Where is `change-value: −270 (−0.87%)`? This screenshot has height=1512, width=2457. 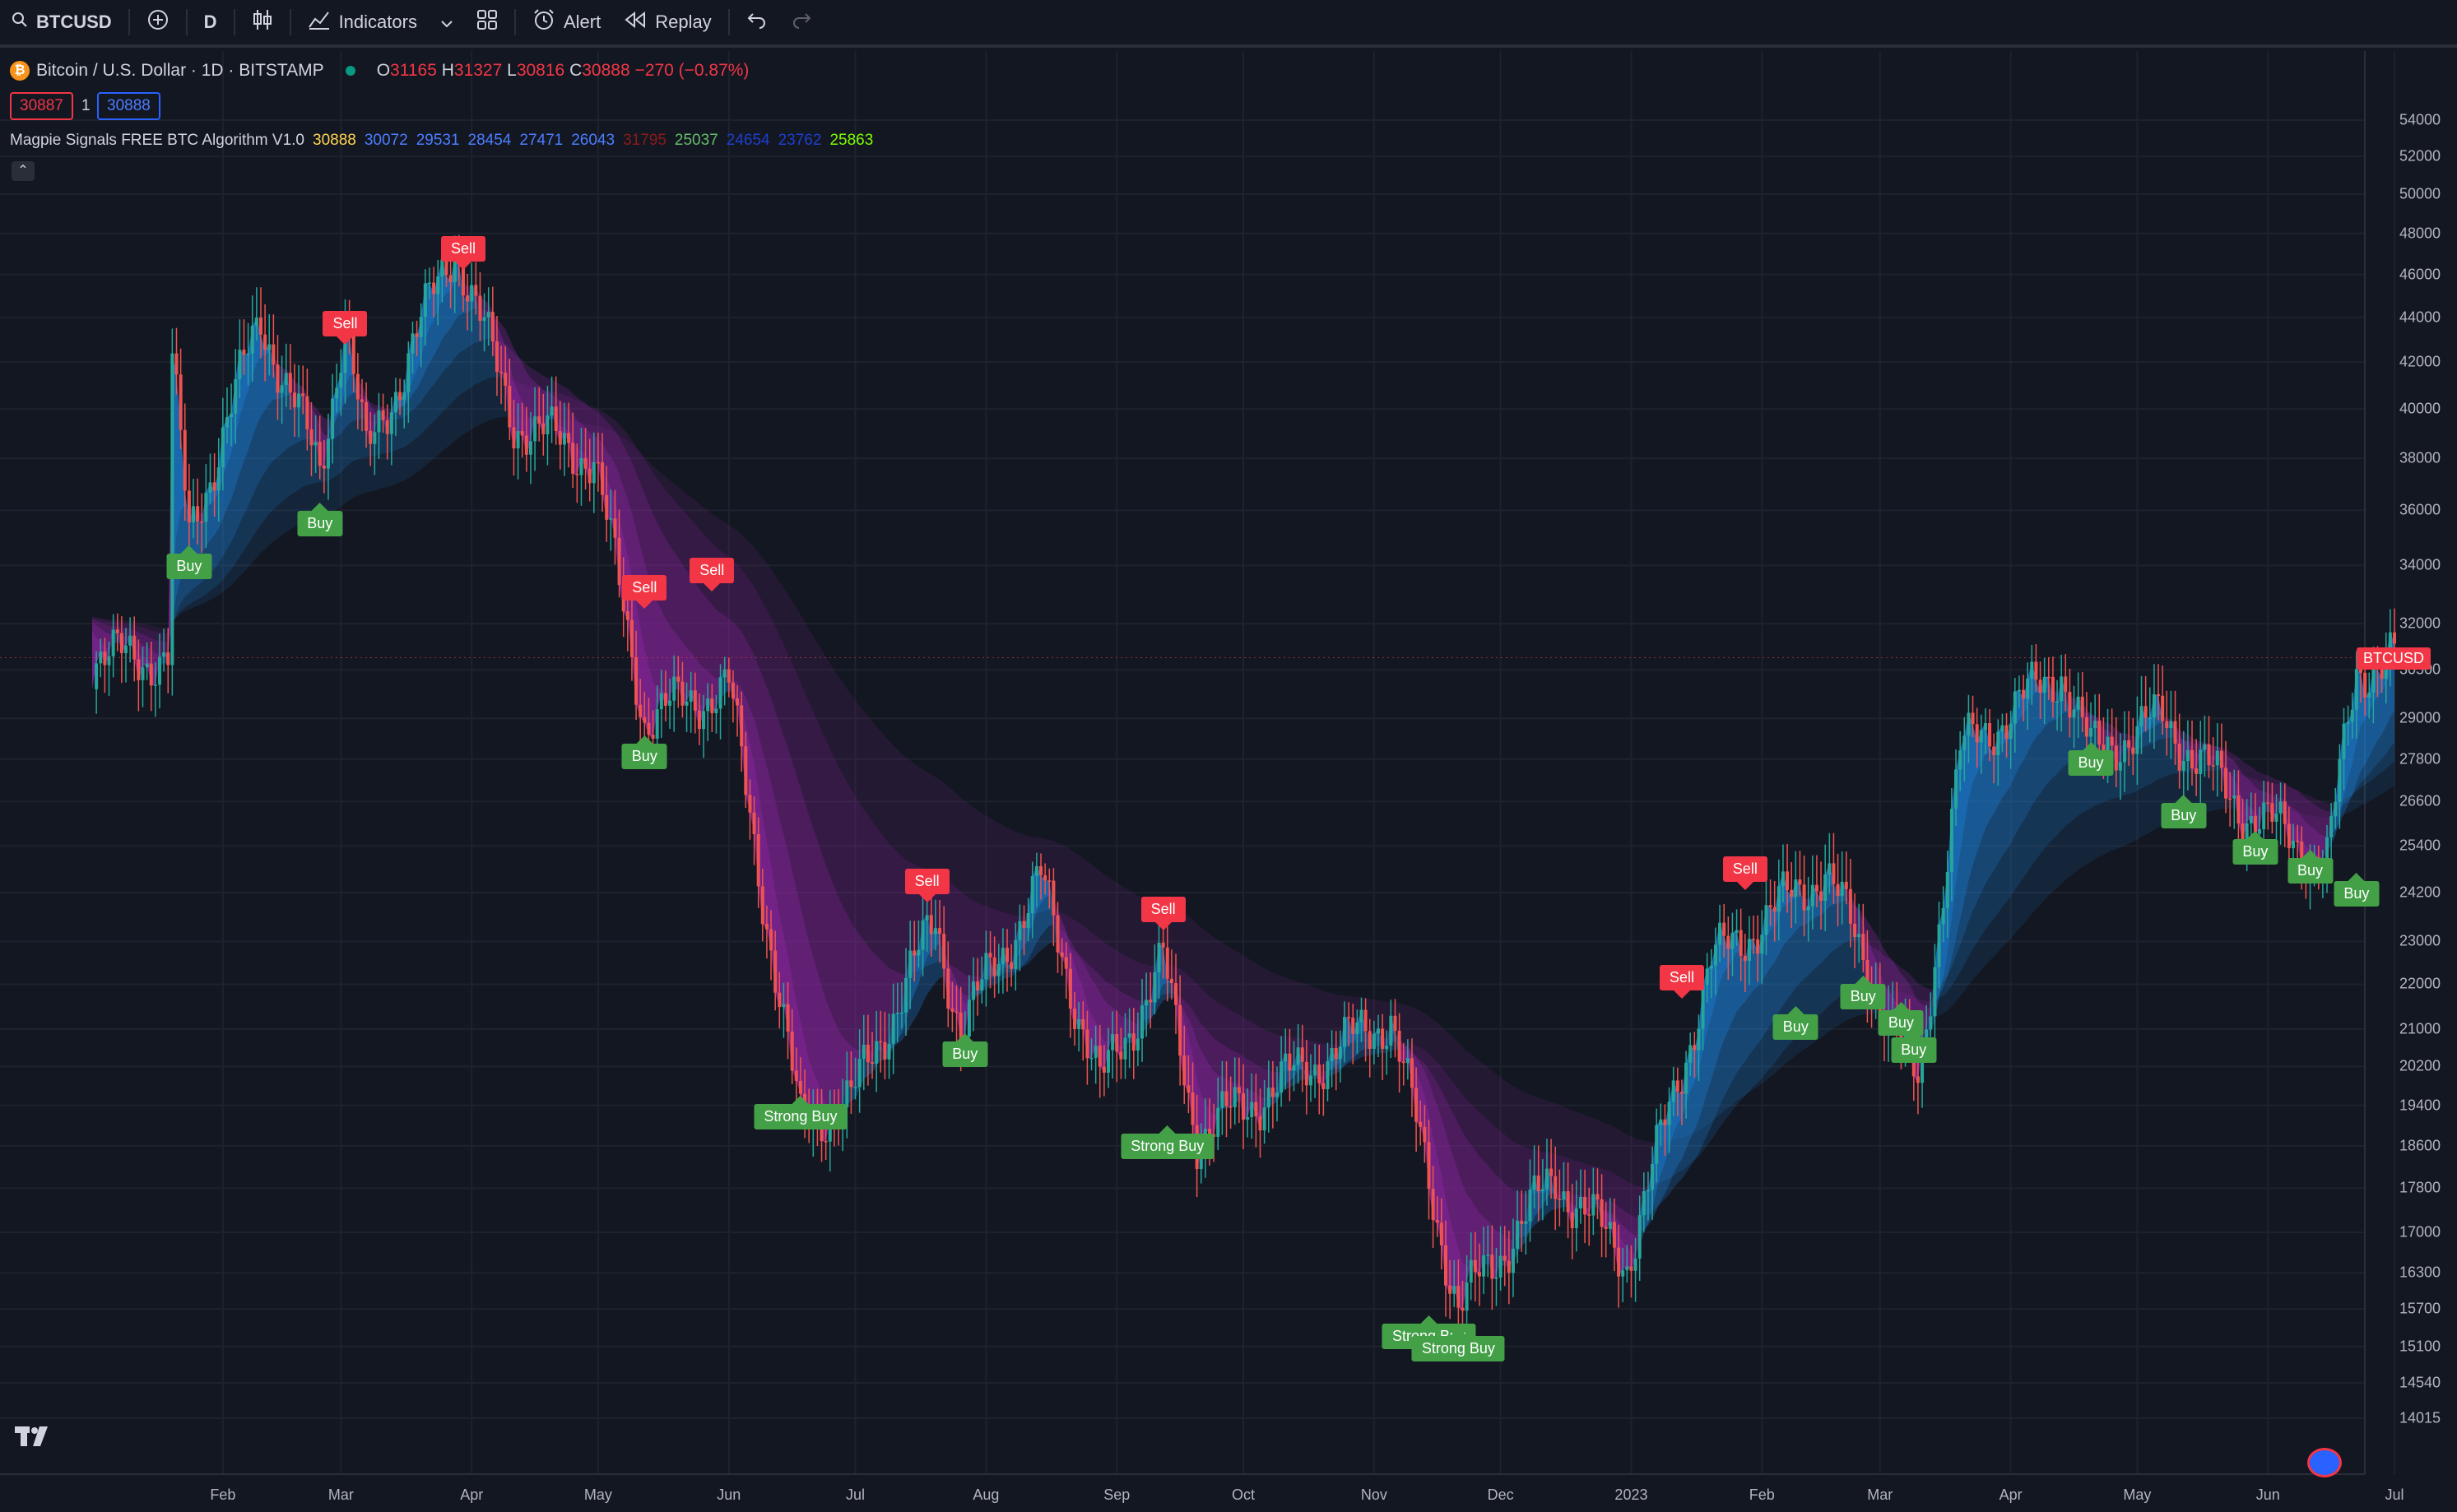
change-value: −270 (−0.87%) is located at coordinates (692, 70).